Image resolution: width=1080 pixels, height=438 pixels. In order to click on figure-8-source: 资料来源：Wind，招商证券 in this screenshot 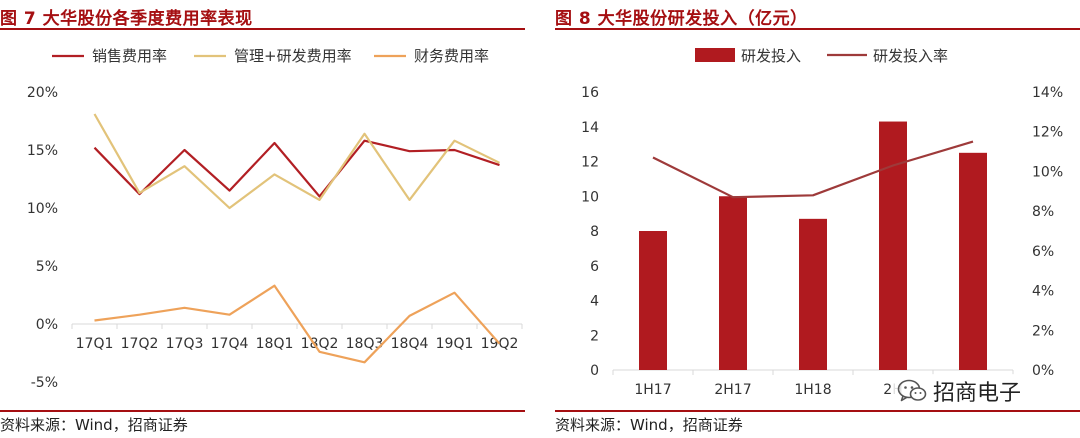, I will do `click(649, 425)`.